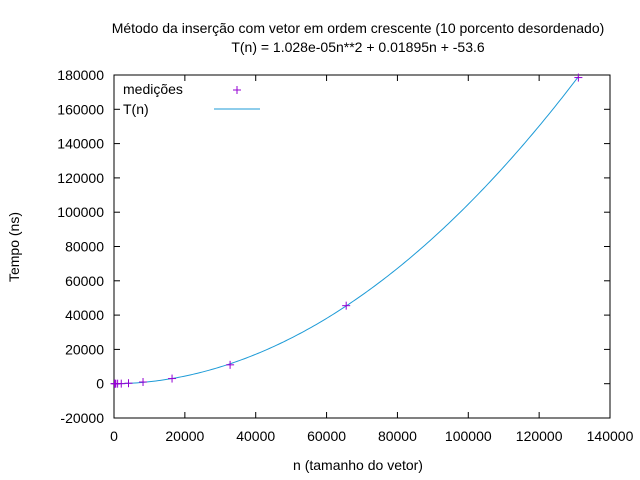 This screenshot has height=480, width=640. What do you see at coordinates (84, 247) in the screenshot?
I see `y-tick-label: 80000` at bounding box center [84, 247].